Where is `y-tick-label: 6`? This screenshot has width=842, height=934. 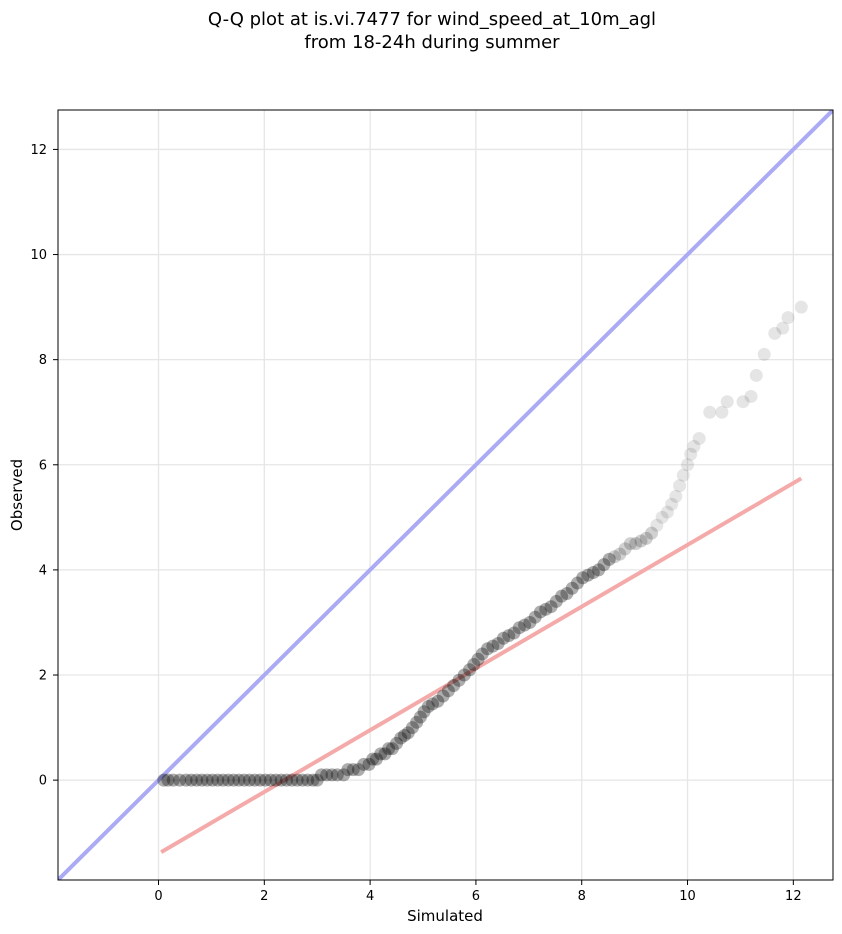 y-tick-label: 6 is located at coordinates (43, 465).